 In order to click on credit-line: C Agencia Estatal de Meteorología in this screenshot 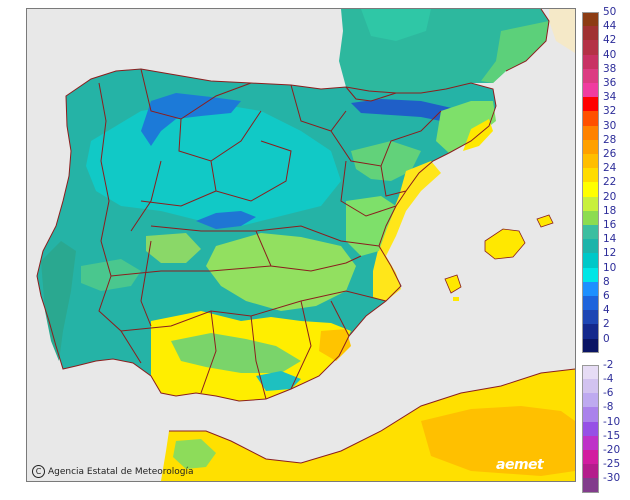, I will do `click(113, 471)`.